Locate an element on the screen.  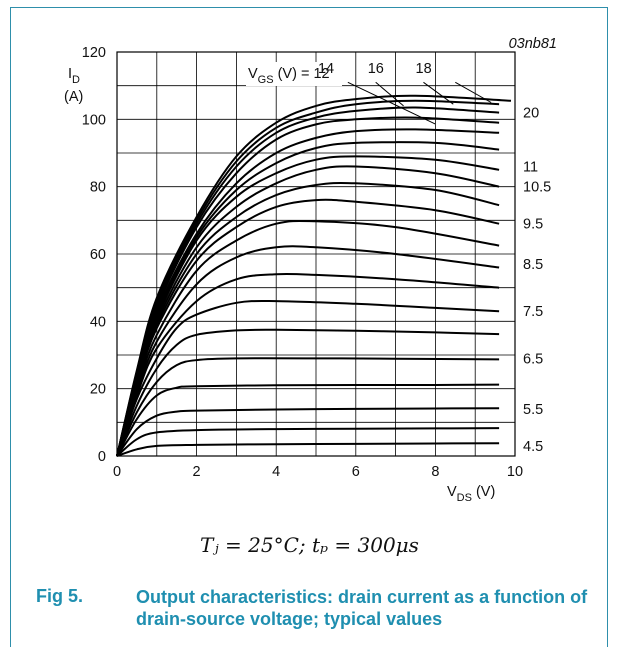
x-tick-label: 10 is located at coordinates (515, 472).